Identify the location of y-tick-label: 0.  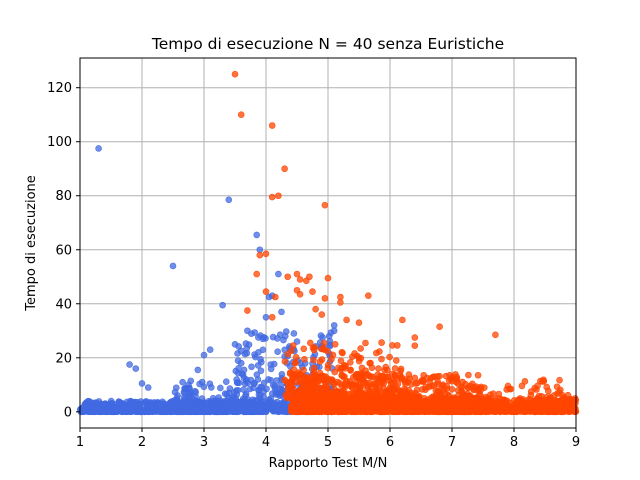
(68, 412).